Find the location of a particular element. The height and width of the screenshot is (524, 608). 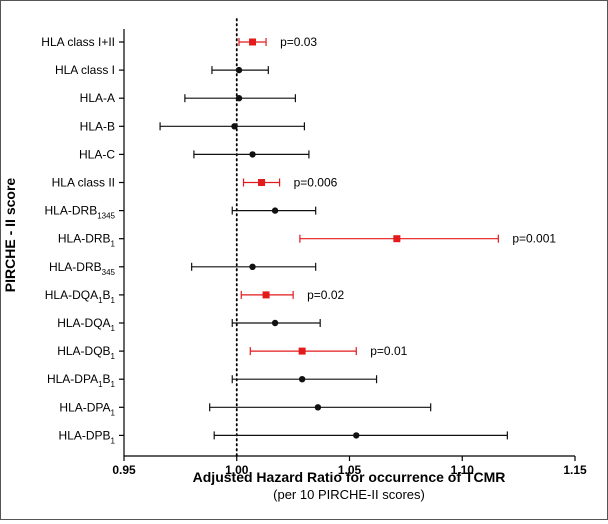

row-label: HLA class II is located at coordinates (83, 183).